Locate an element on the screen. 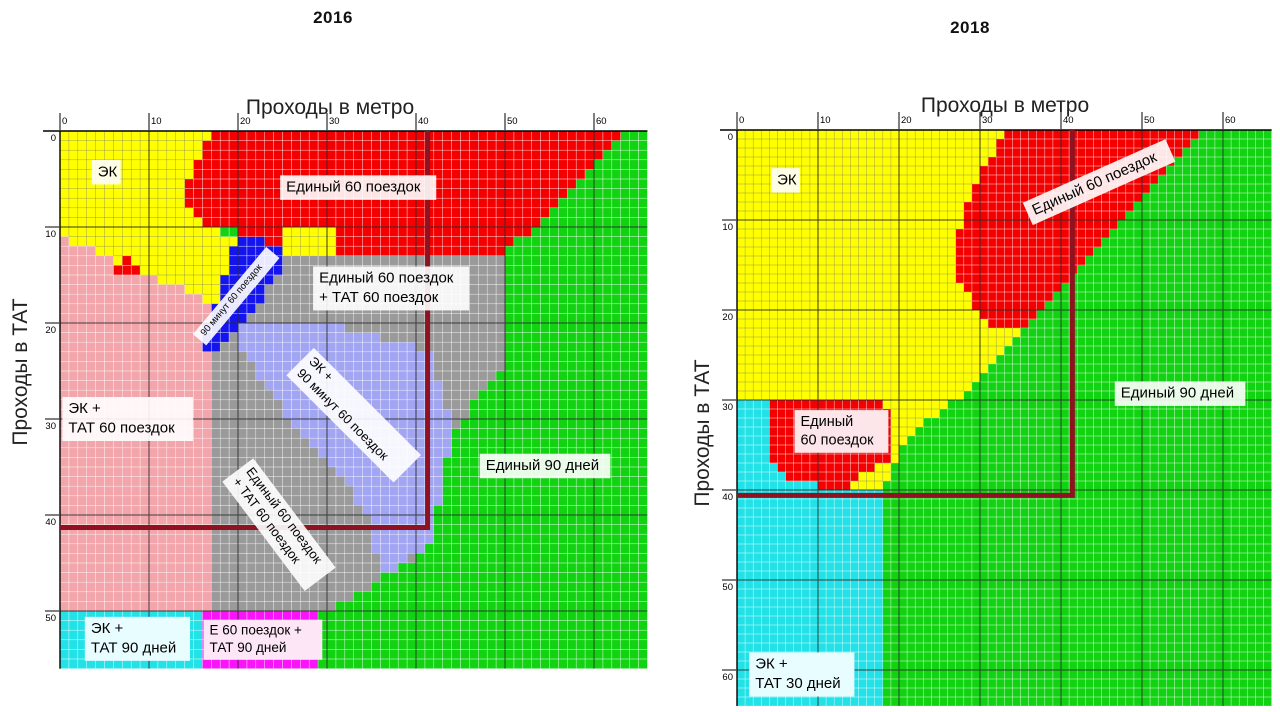 The height and width of the screenshot is (712, 1280). region-label: Единый 60 поездок + ТАТ 60 поездок is located at coordinates (391, 288).